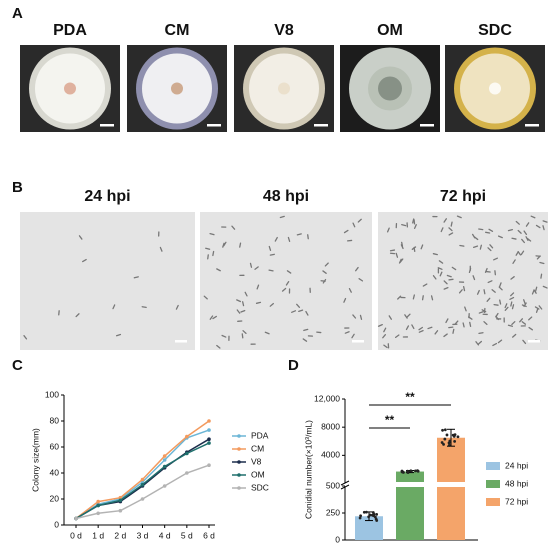 The width and height of the screenshot is (550, 548). What do you see at coordinates (107, 281) in the screenshot?
I see `micrograph` at bounding box center [107, 281].